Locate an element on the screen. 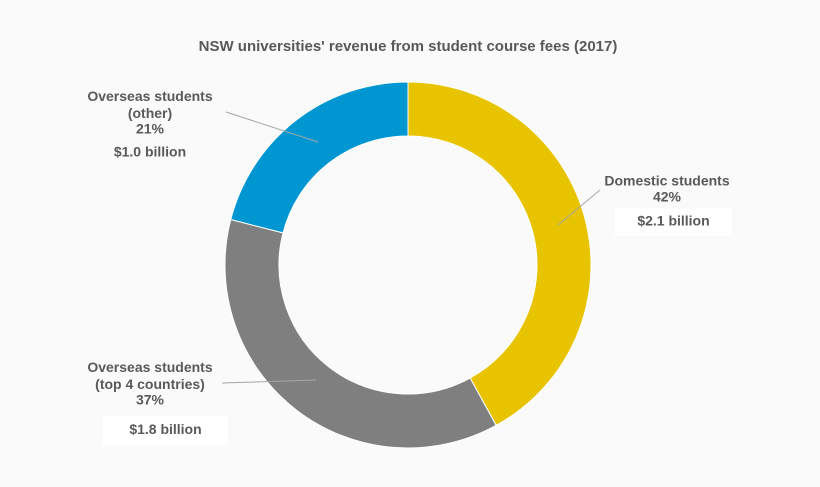 This screenshot has height=487, width=820. slice-label: Overseas students (other) is located at coordinates (149, 104).